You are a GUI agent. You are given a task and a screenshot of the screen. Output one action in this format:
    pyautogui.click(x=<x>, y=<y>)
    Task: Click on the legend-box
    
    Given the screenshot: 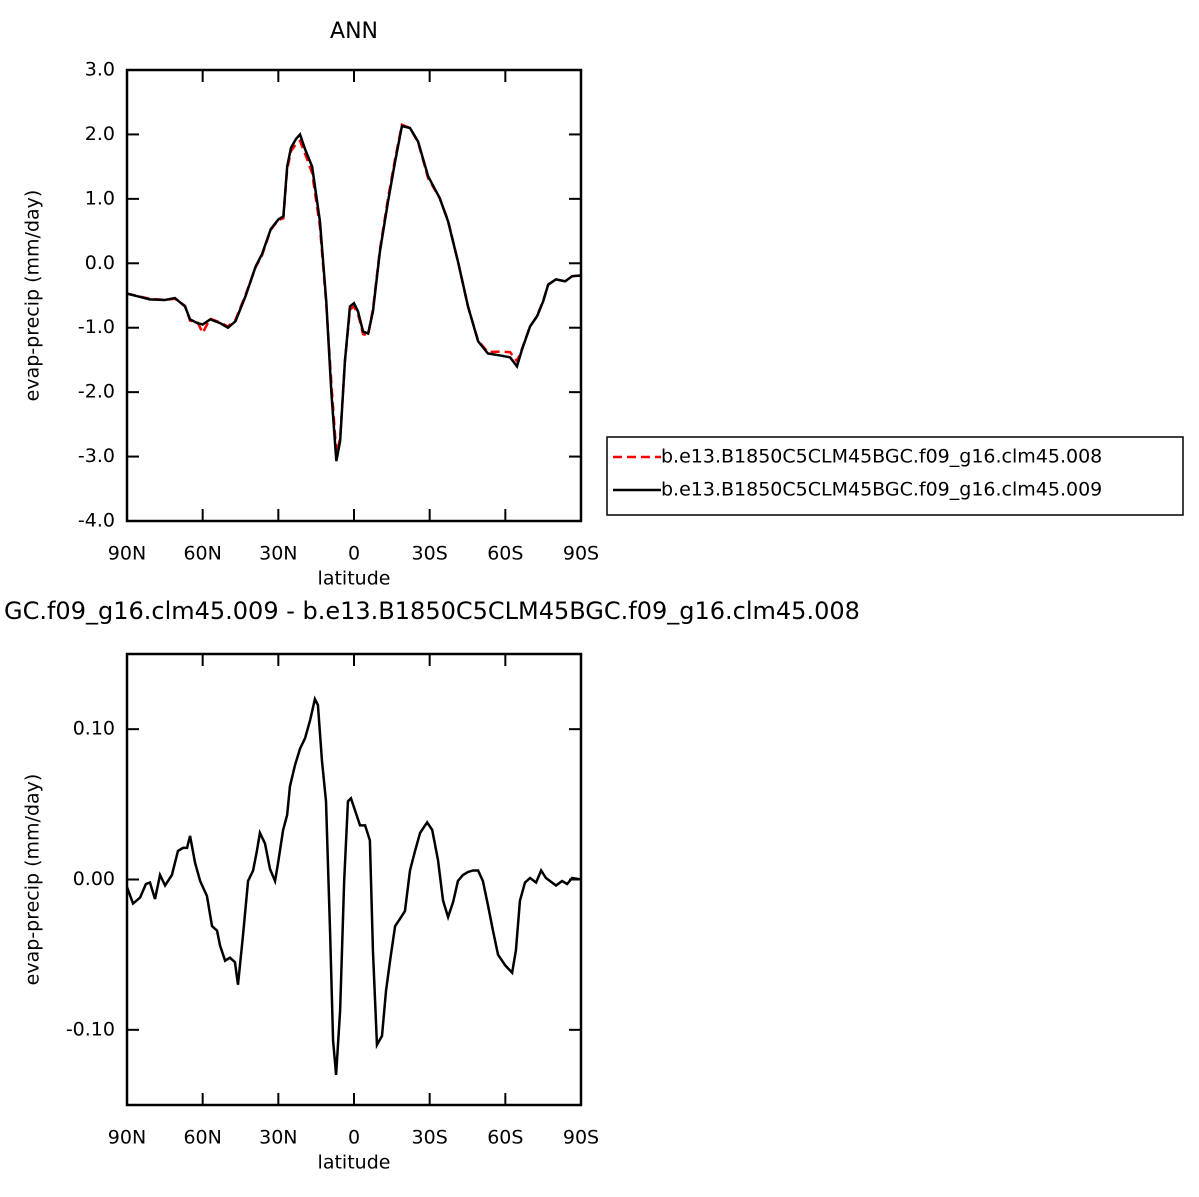 What is the action you would take?
    pyautogui.click(x=895, y=476)
    